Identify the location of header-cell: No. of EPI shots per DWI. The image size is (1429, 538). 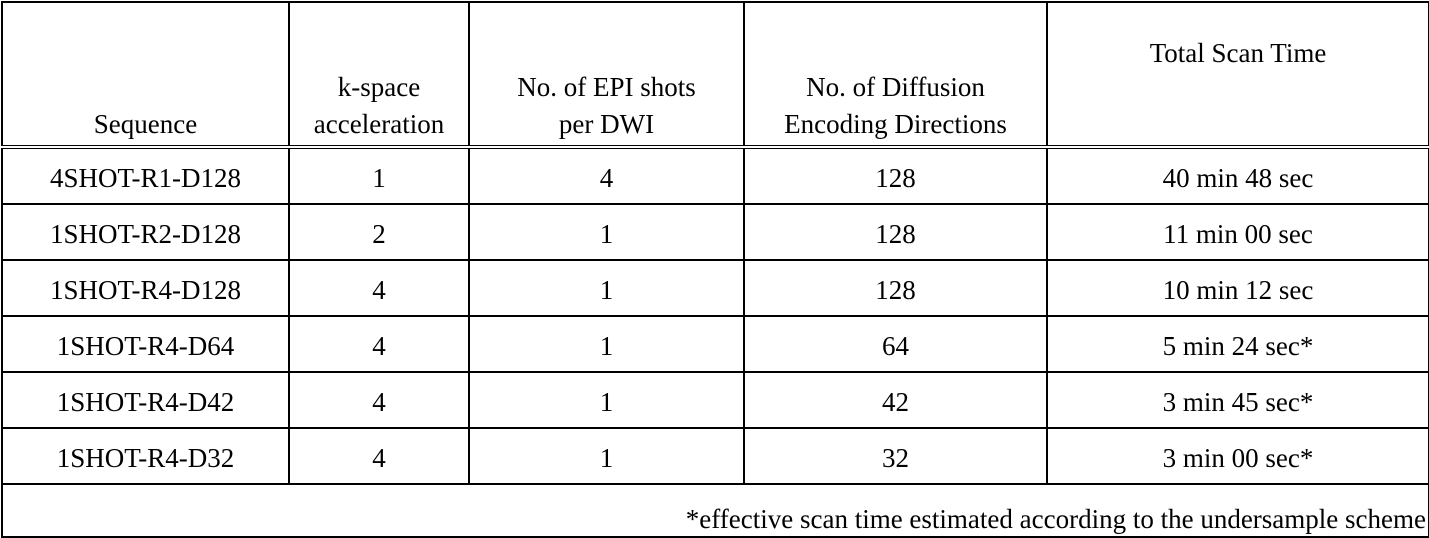
(606, 74).